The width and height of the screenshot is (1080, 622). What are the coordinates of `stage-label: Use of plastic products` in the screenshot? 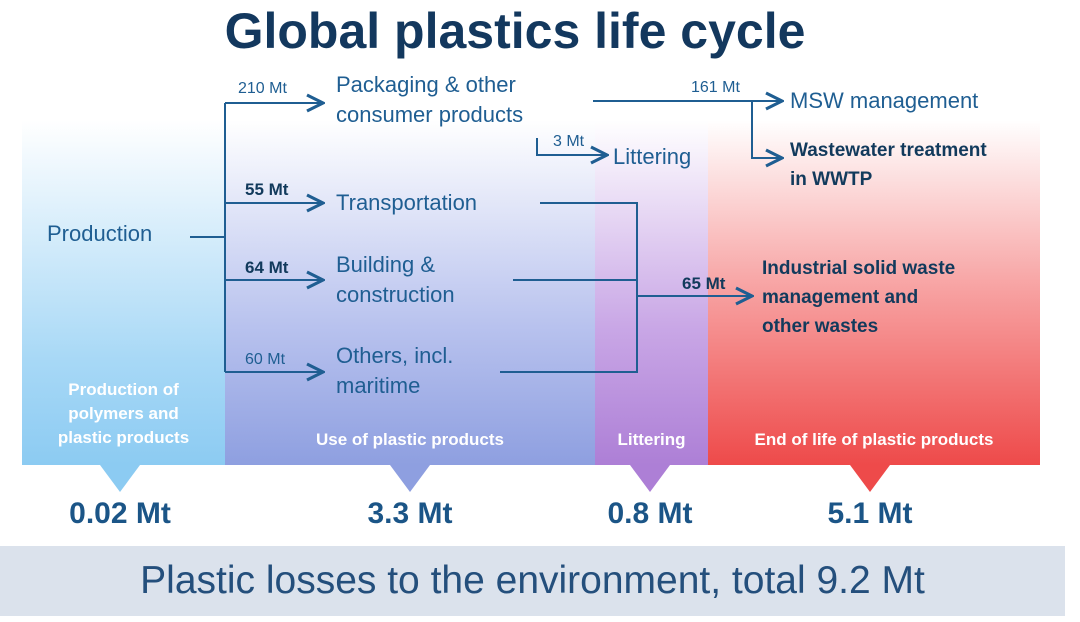 It's located at (410, 439).